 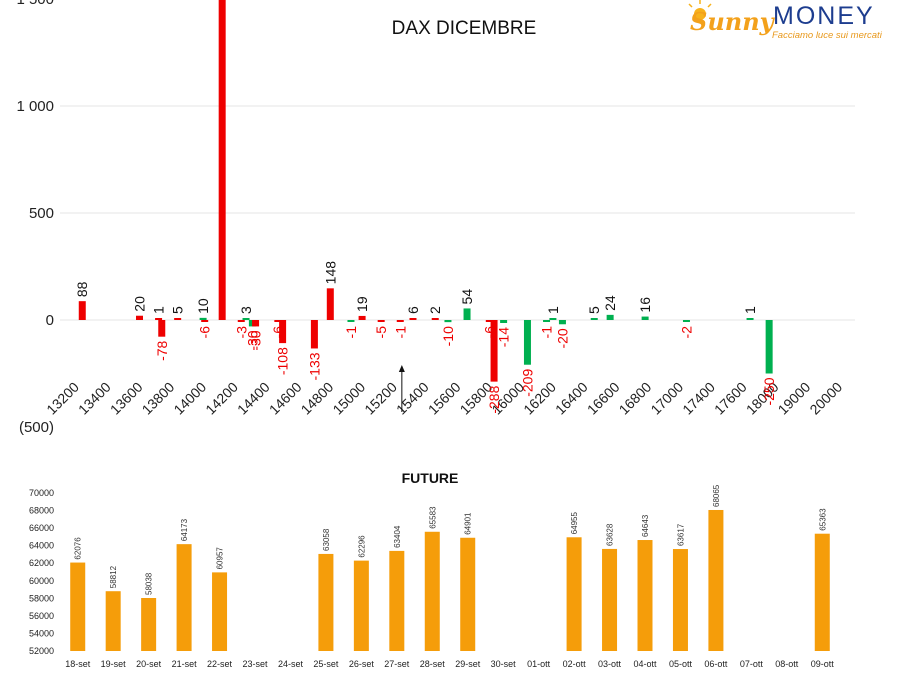 I want to click on y-tick-label: 52000, so click(x=41, y=651).